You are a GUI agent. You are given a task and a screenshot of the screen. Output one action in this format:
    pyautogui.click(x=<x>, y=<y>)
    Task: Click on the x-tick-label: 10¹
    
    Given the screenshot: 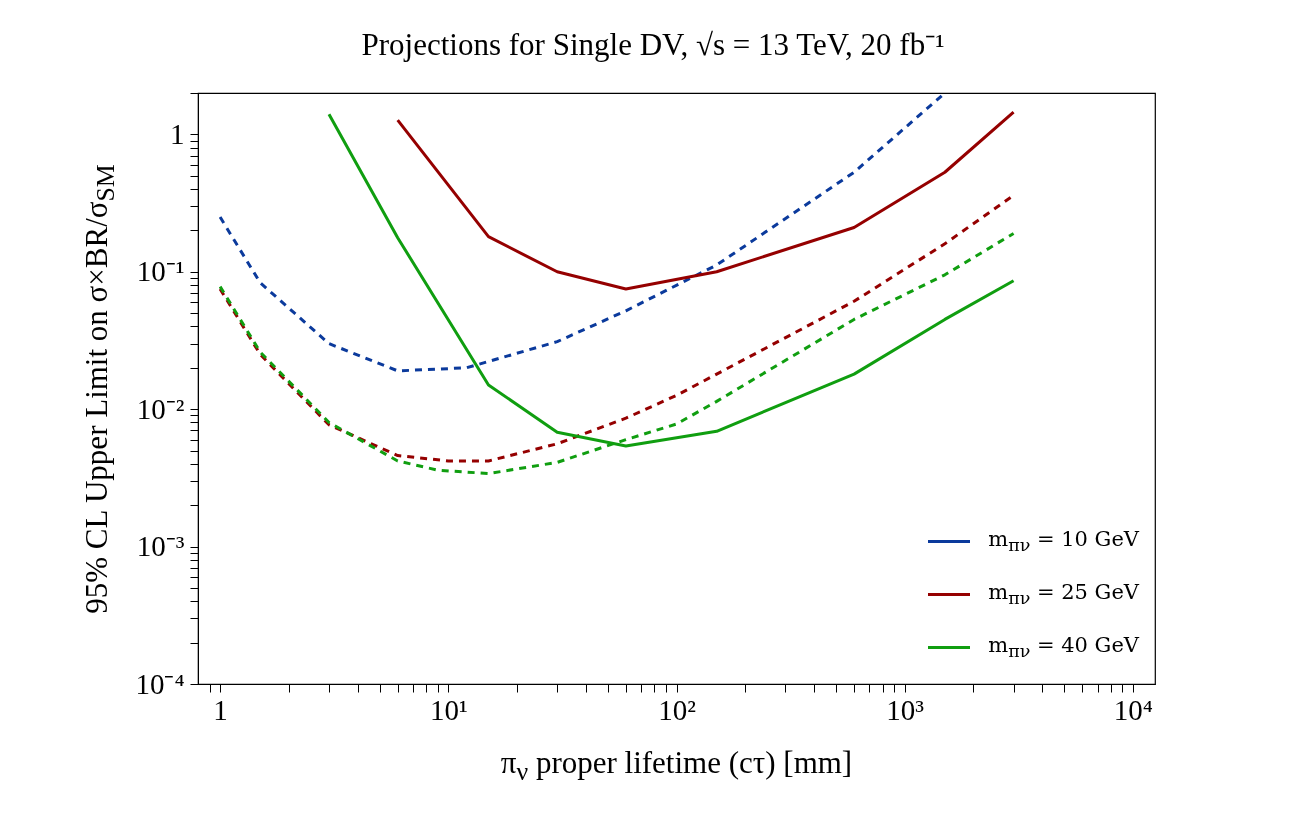 What is the action you would take?
    pyautogui.click(x=448, y=709)
    